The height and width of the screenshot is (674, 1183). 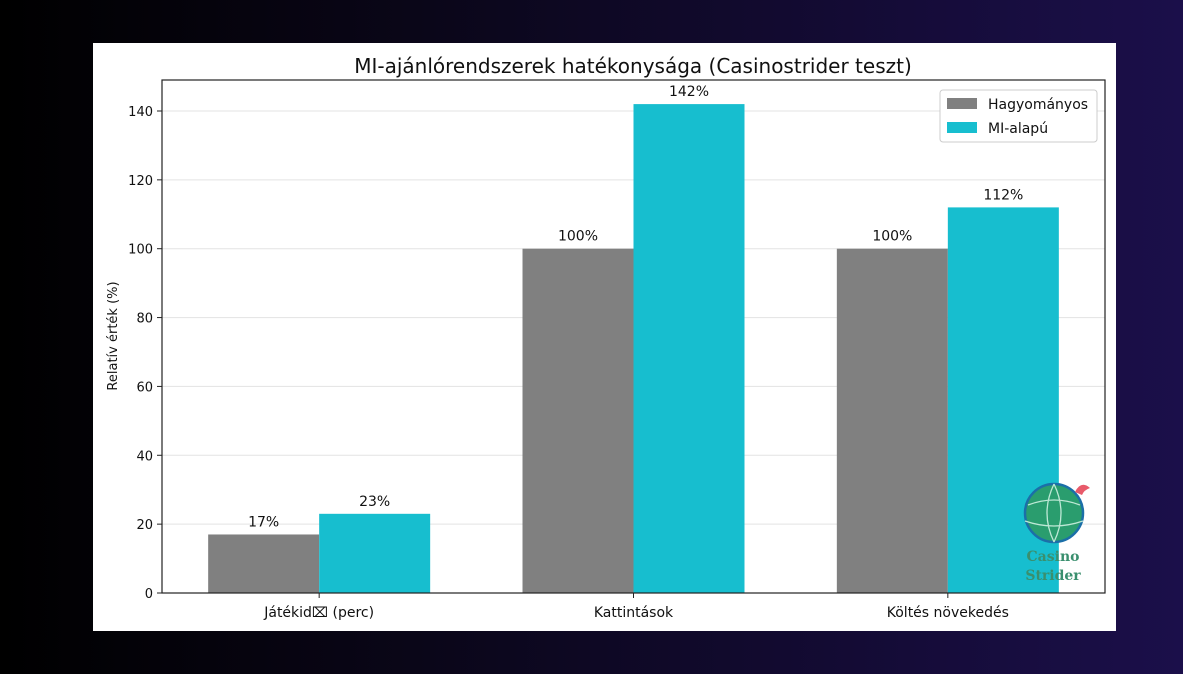 What do you see at coordinates (689, 92) in the screenshot?
I see `bar-value-label: 142%` at bounding box center [689, 92].